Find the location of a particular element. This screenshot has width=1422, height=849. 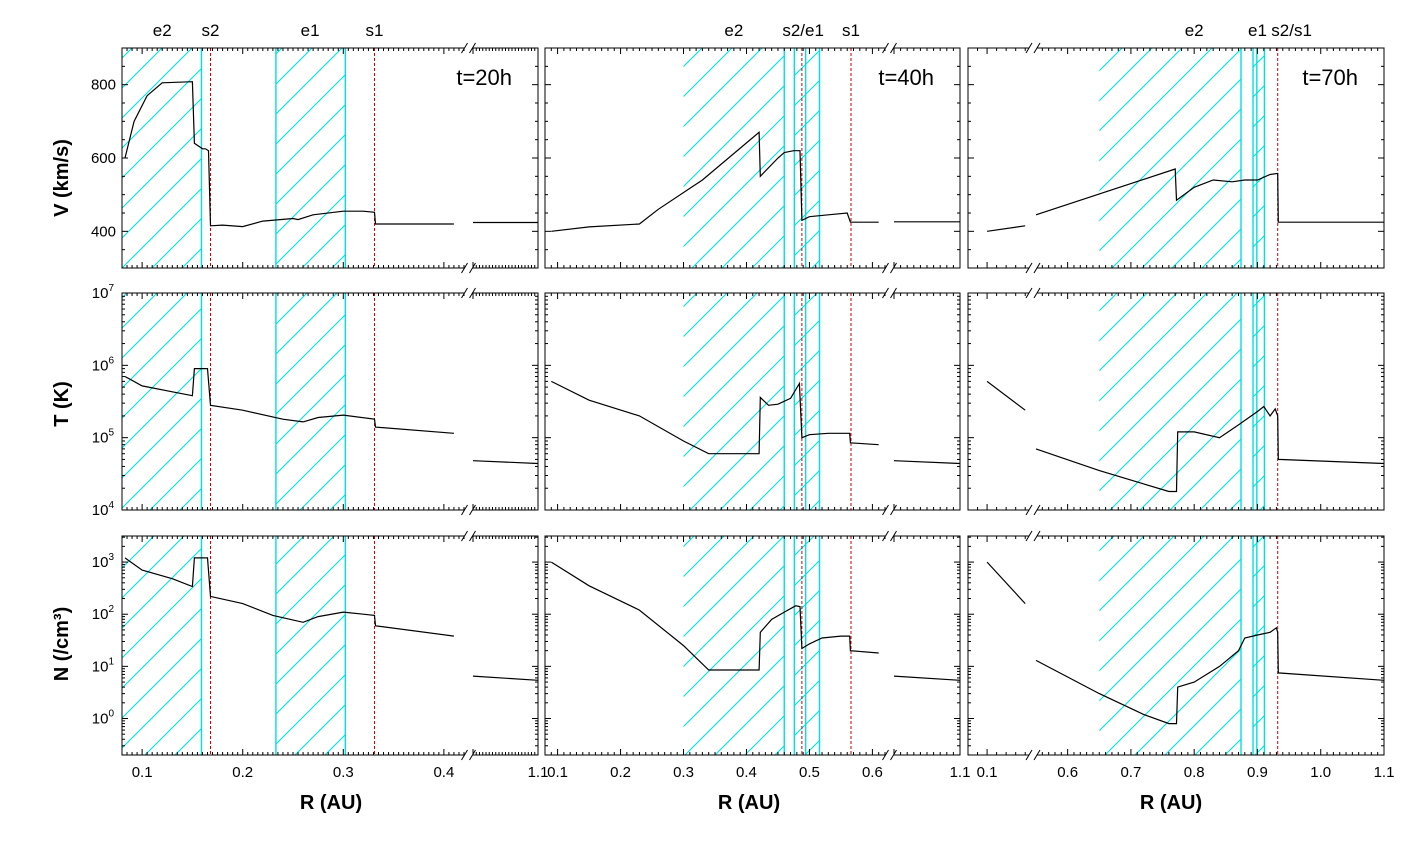

y-tick-label: 10⁴ is located at coordinates (103, 509).